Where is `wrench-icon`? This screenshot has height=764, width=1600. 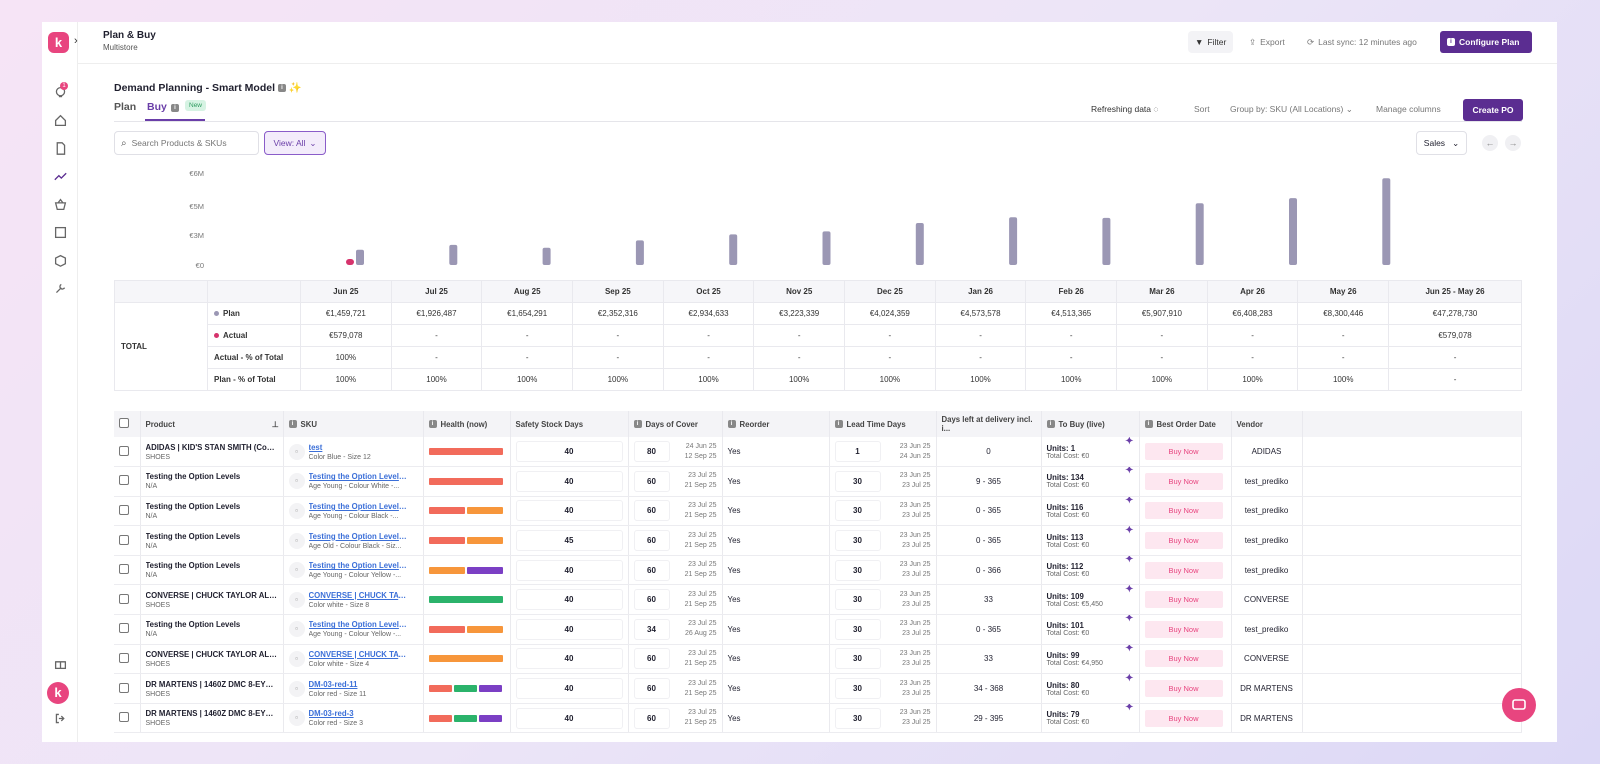 wrench-icon is located at coordinates (60, 288).